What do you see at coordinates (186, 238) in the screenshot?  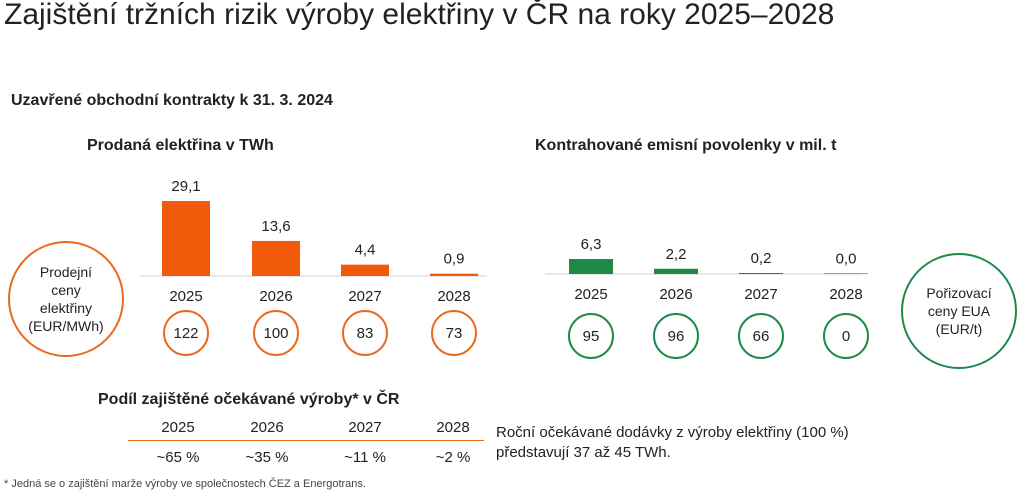 I see `electricity-bar-2025` at bounding box center [186, 238].